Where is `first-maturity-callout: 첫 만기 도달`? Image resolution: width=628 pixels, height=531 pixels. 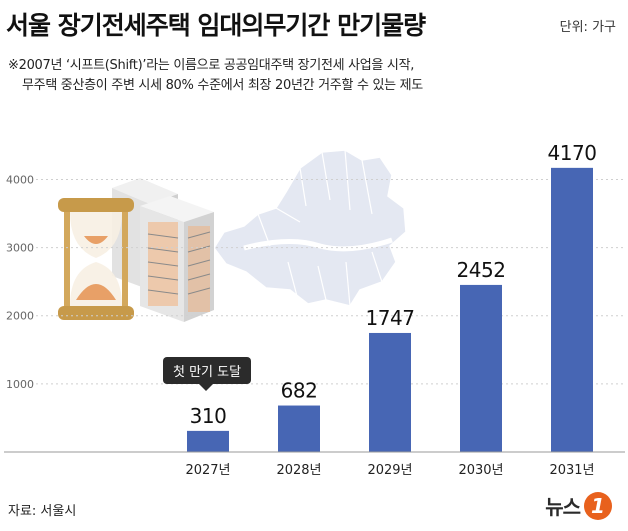
first-maturity-callout: 첫 만기 도달 is located at coordinates (207, 374).